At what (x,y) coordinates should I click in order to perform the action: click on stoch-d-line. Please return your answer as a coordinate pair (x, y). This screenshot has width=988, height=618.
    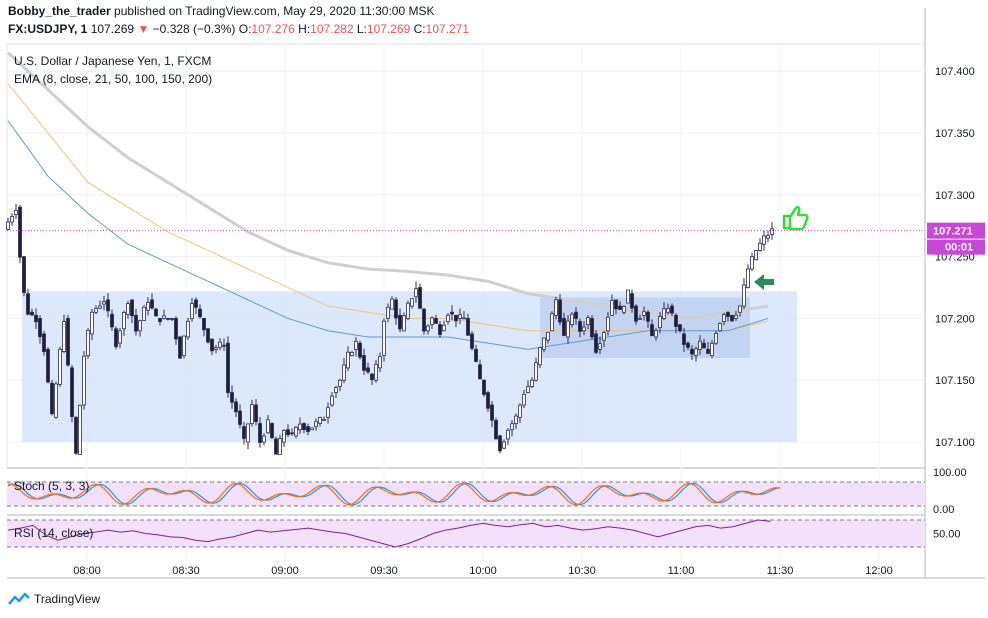
    Looking at the image, I should click on (394, 494).